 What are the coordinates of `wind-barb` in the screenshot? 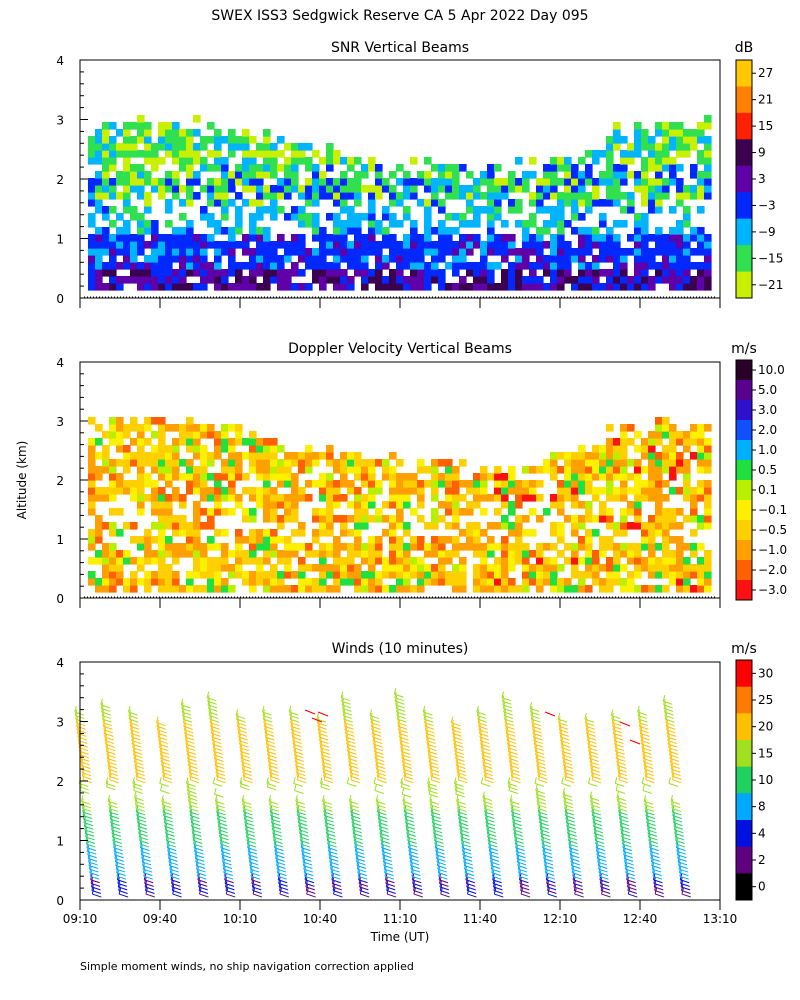 It's located at (263, 709).